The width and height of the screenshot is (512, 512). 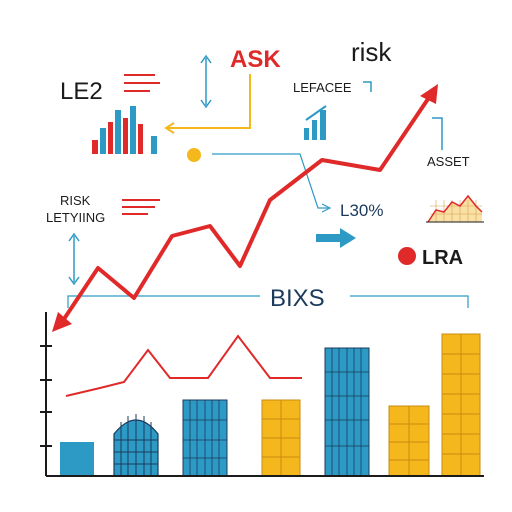 I want to click on letying-label: LETYIING, so click(x=75, y=217).